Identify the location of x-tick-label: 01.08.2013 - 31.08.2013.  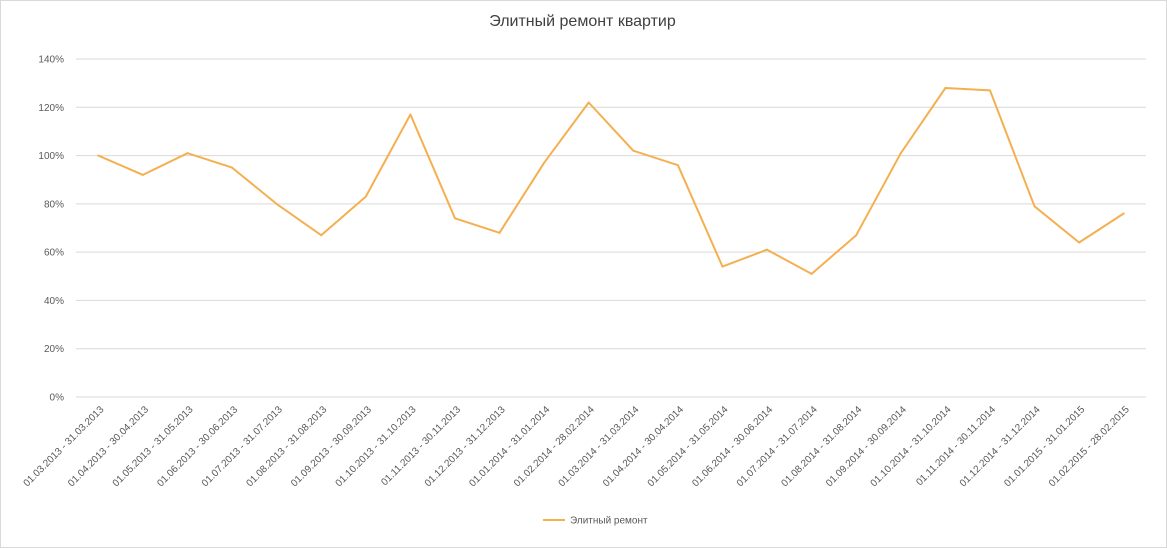
(286, 446).